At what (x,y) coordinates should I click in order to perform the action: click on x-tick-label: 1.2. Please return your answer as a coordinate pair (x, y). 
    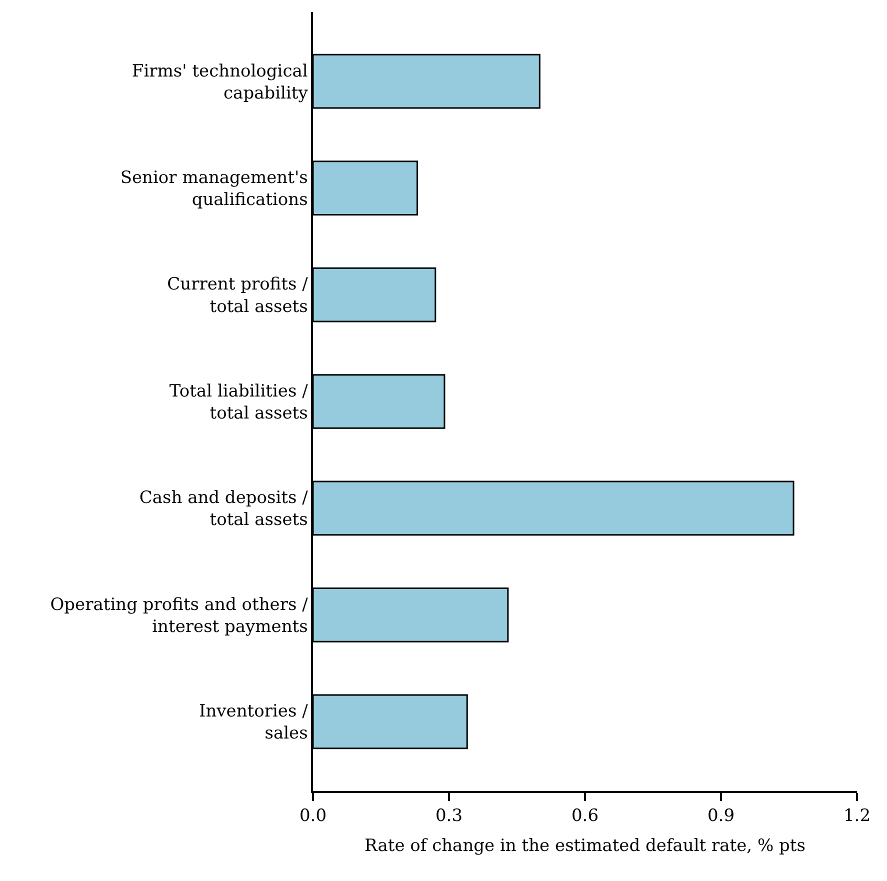
    Looking at the image, I should click on (857, 816).